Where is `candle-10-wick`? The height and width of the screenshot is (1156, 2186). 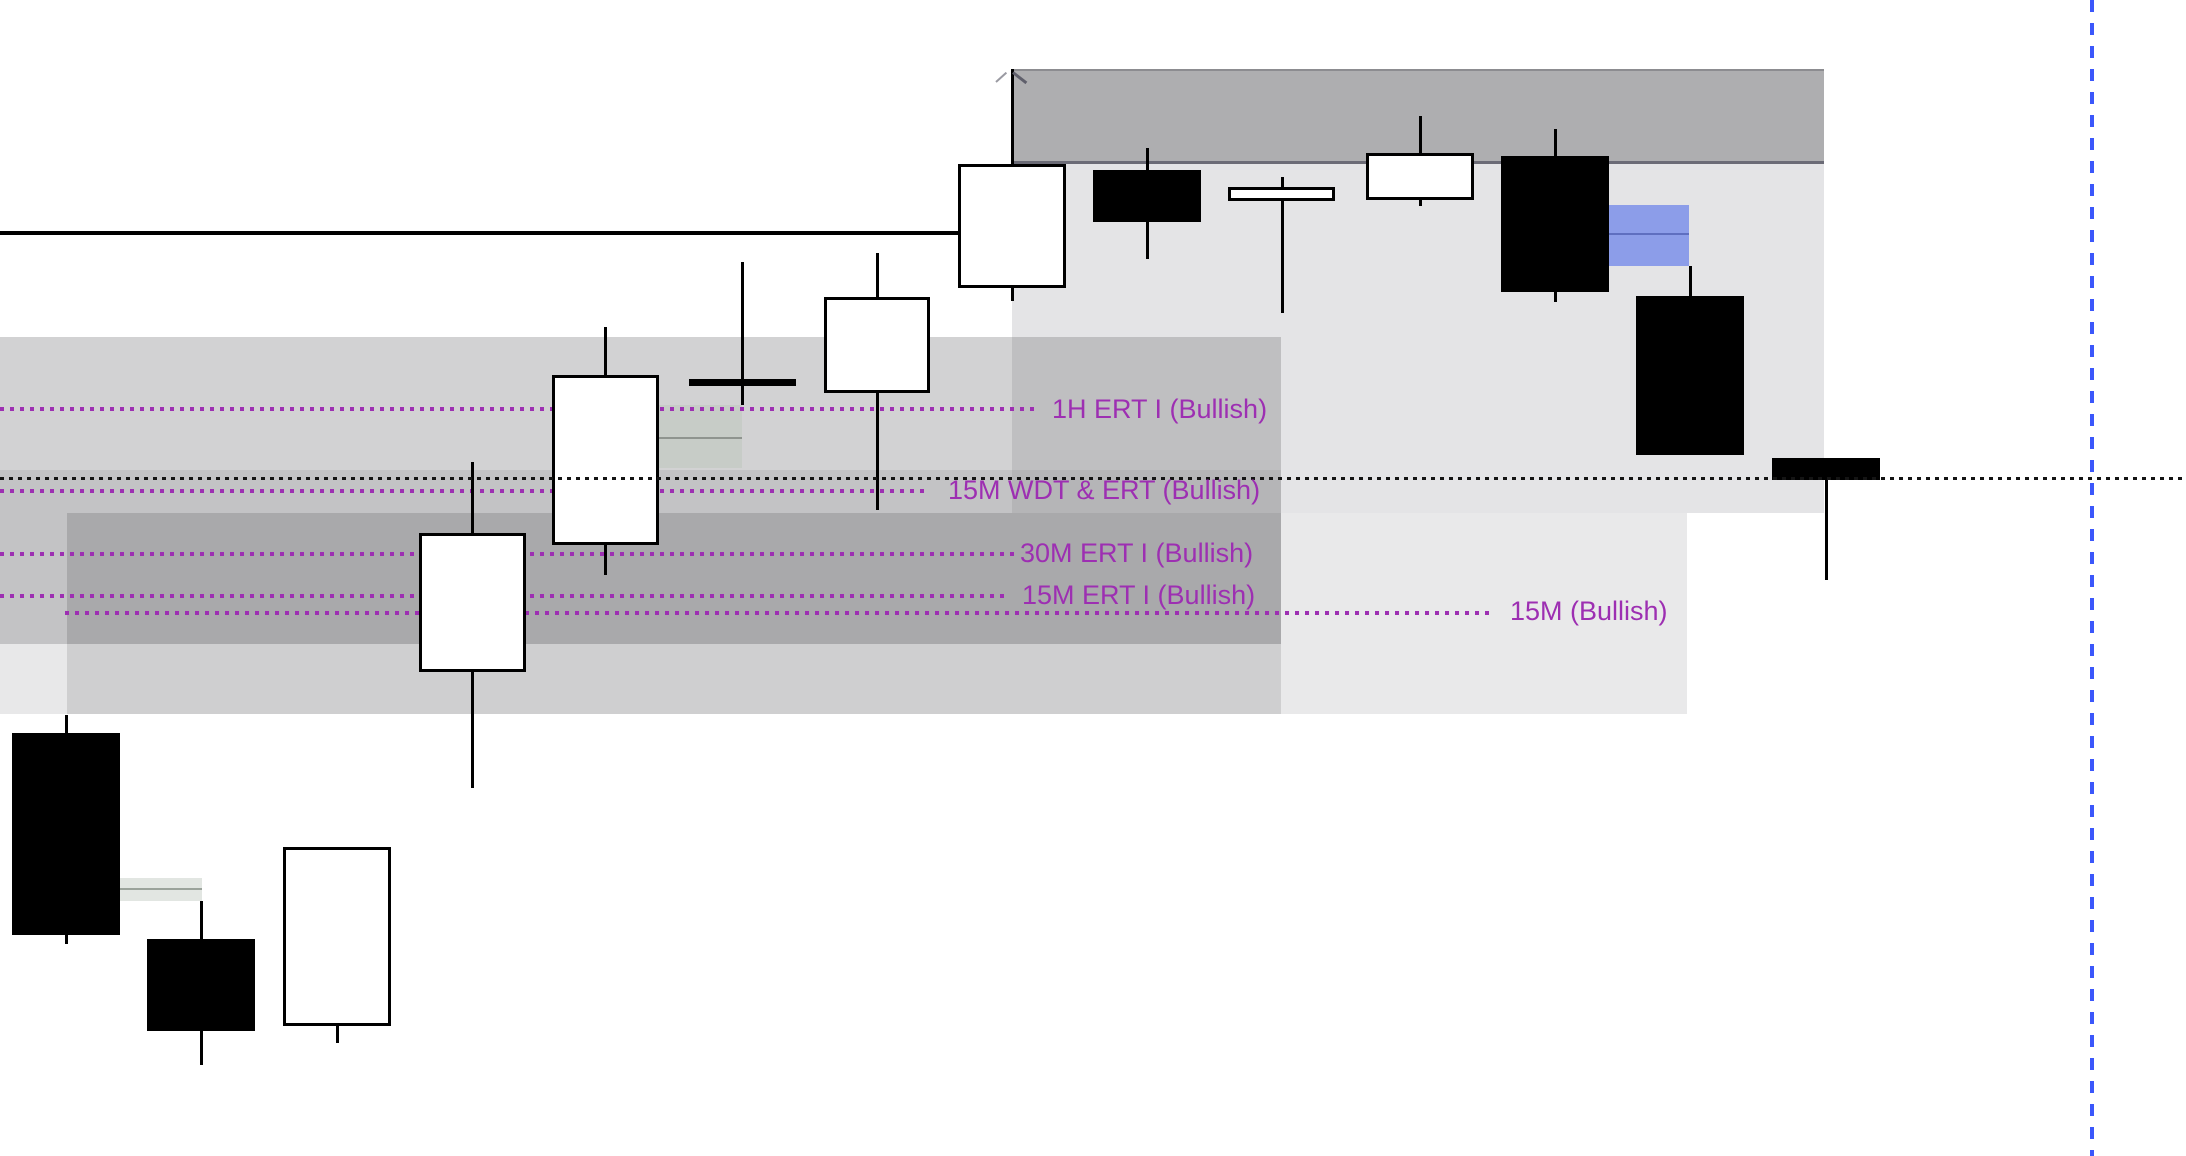
candle-10-wick is located at coordinates (1282, 245).